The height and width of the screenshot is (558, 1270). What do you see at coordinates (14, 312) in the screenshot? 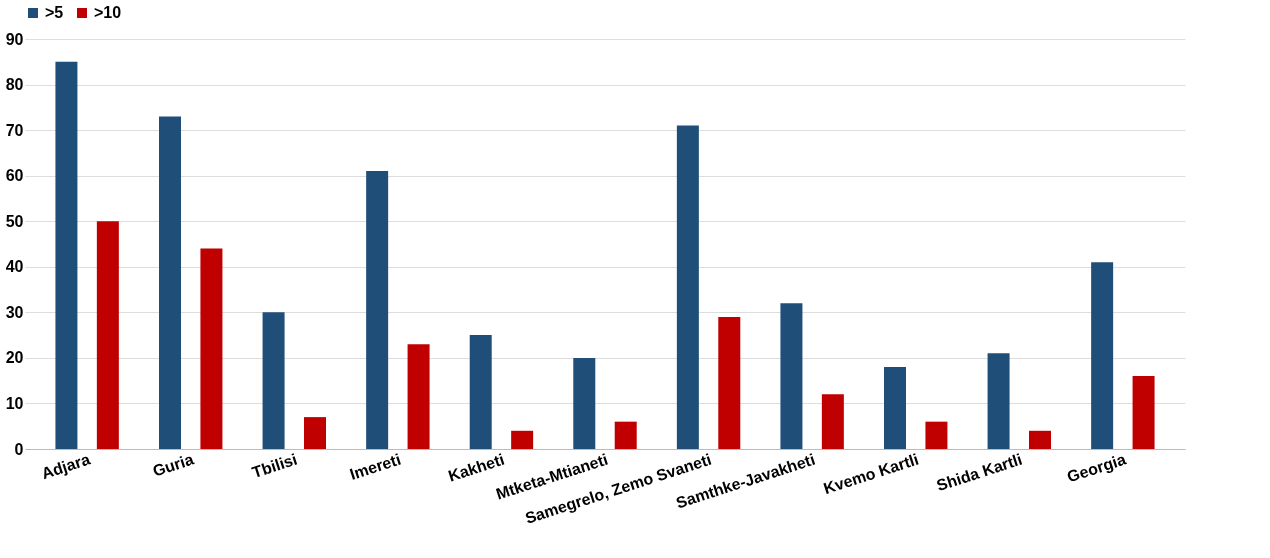
I see `y-tick-label: 30` at bounding box center [14, 312].